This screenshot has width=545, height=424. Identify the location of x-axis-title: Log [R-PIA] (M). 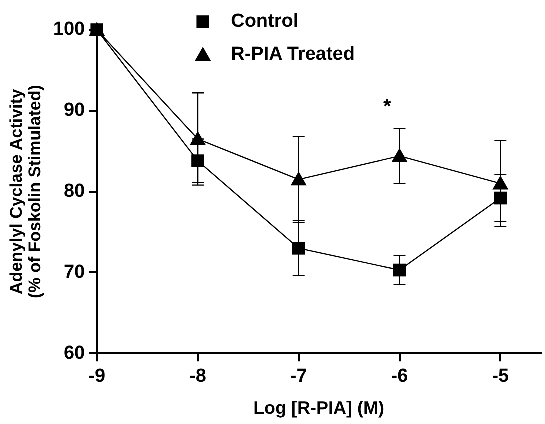
(319, 408).